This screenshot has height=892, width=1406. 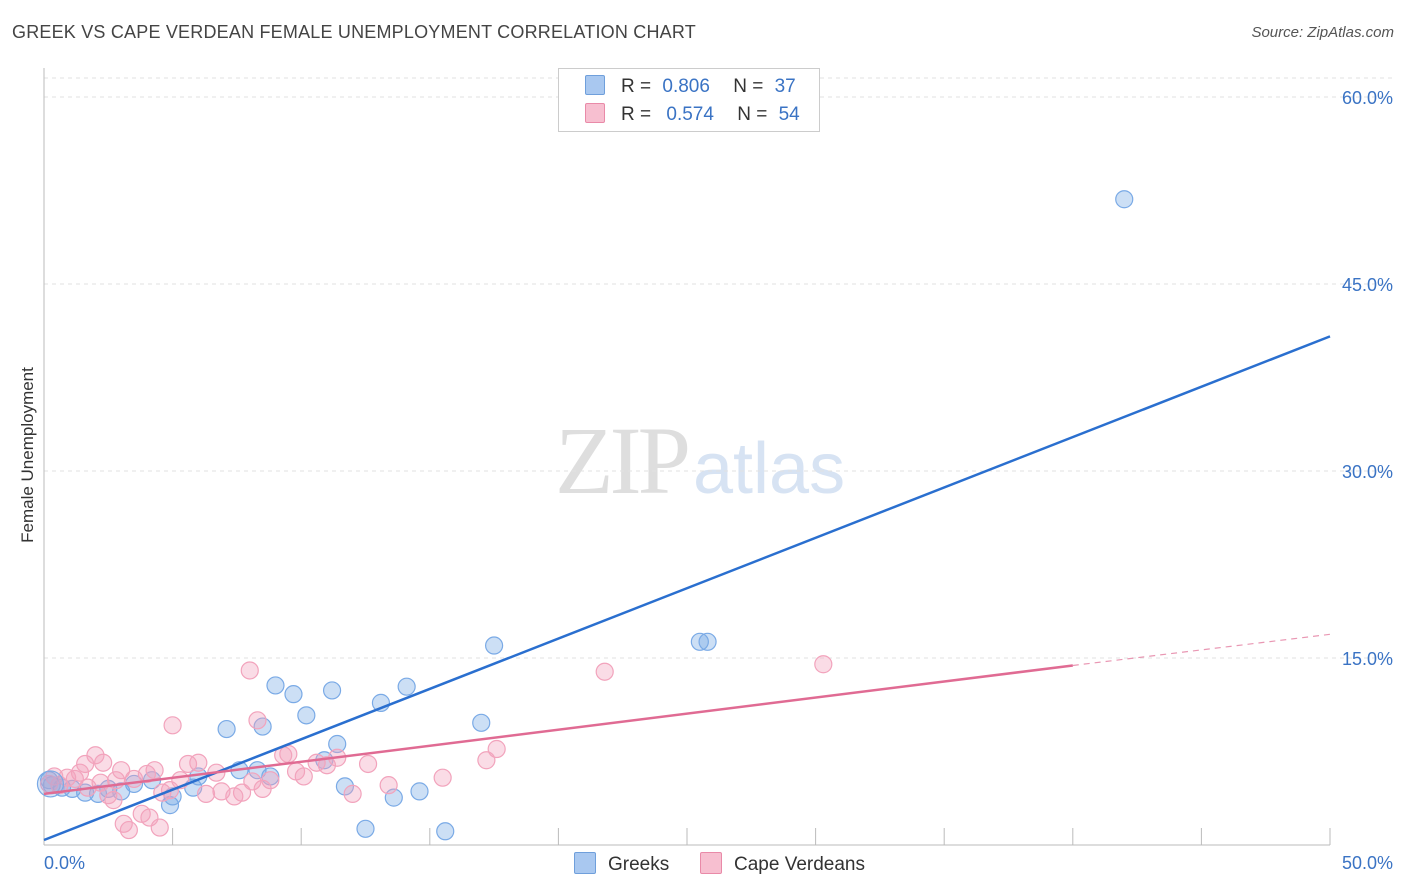 What do you see at coordinates (711, 863) in the screenshot?
I see `bottom-legend-swatch-cape-verdeans` at bounding box center [711, 863].